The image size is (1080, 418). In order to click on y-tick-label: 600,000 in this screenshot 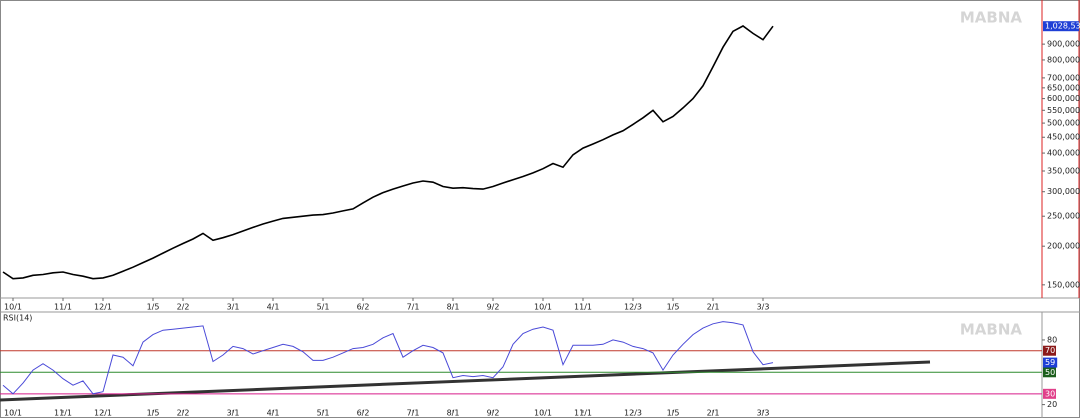, I will do `click(1063, 98)`.